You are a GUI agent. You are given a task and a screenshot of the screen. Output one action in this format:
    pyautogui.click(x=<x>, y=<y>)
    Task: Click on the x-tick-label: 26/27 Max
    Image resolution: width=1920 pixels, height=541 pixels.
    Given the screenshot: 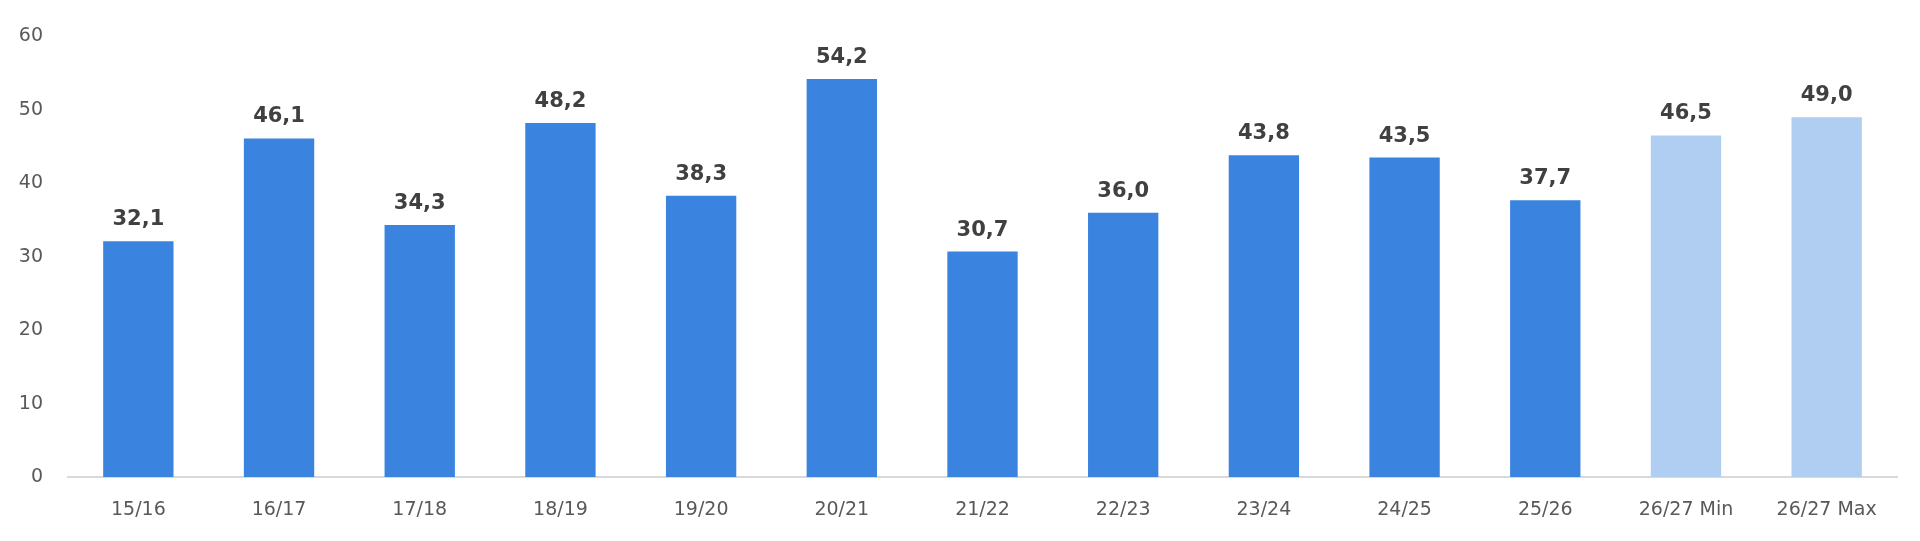 What is the action you would take?
    pyautogui.click(x=1826, y=508)
    